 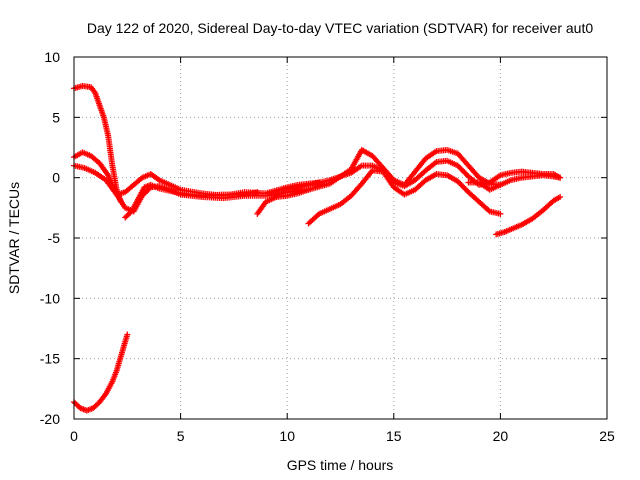 I want to click on series-1-samples, so click(x=98, y=143).